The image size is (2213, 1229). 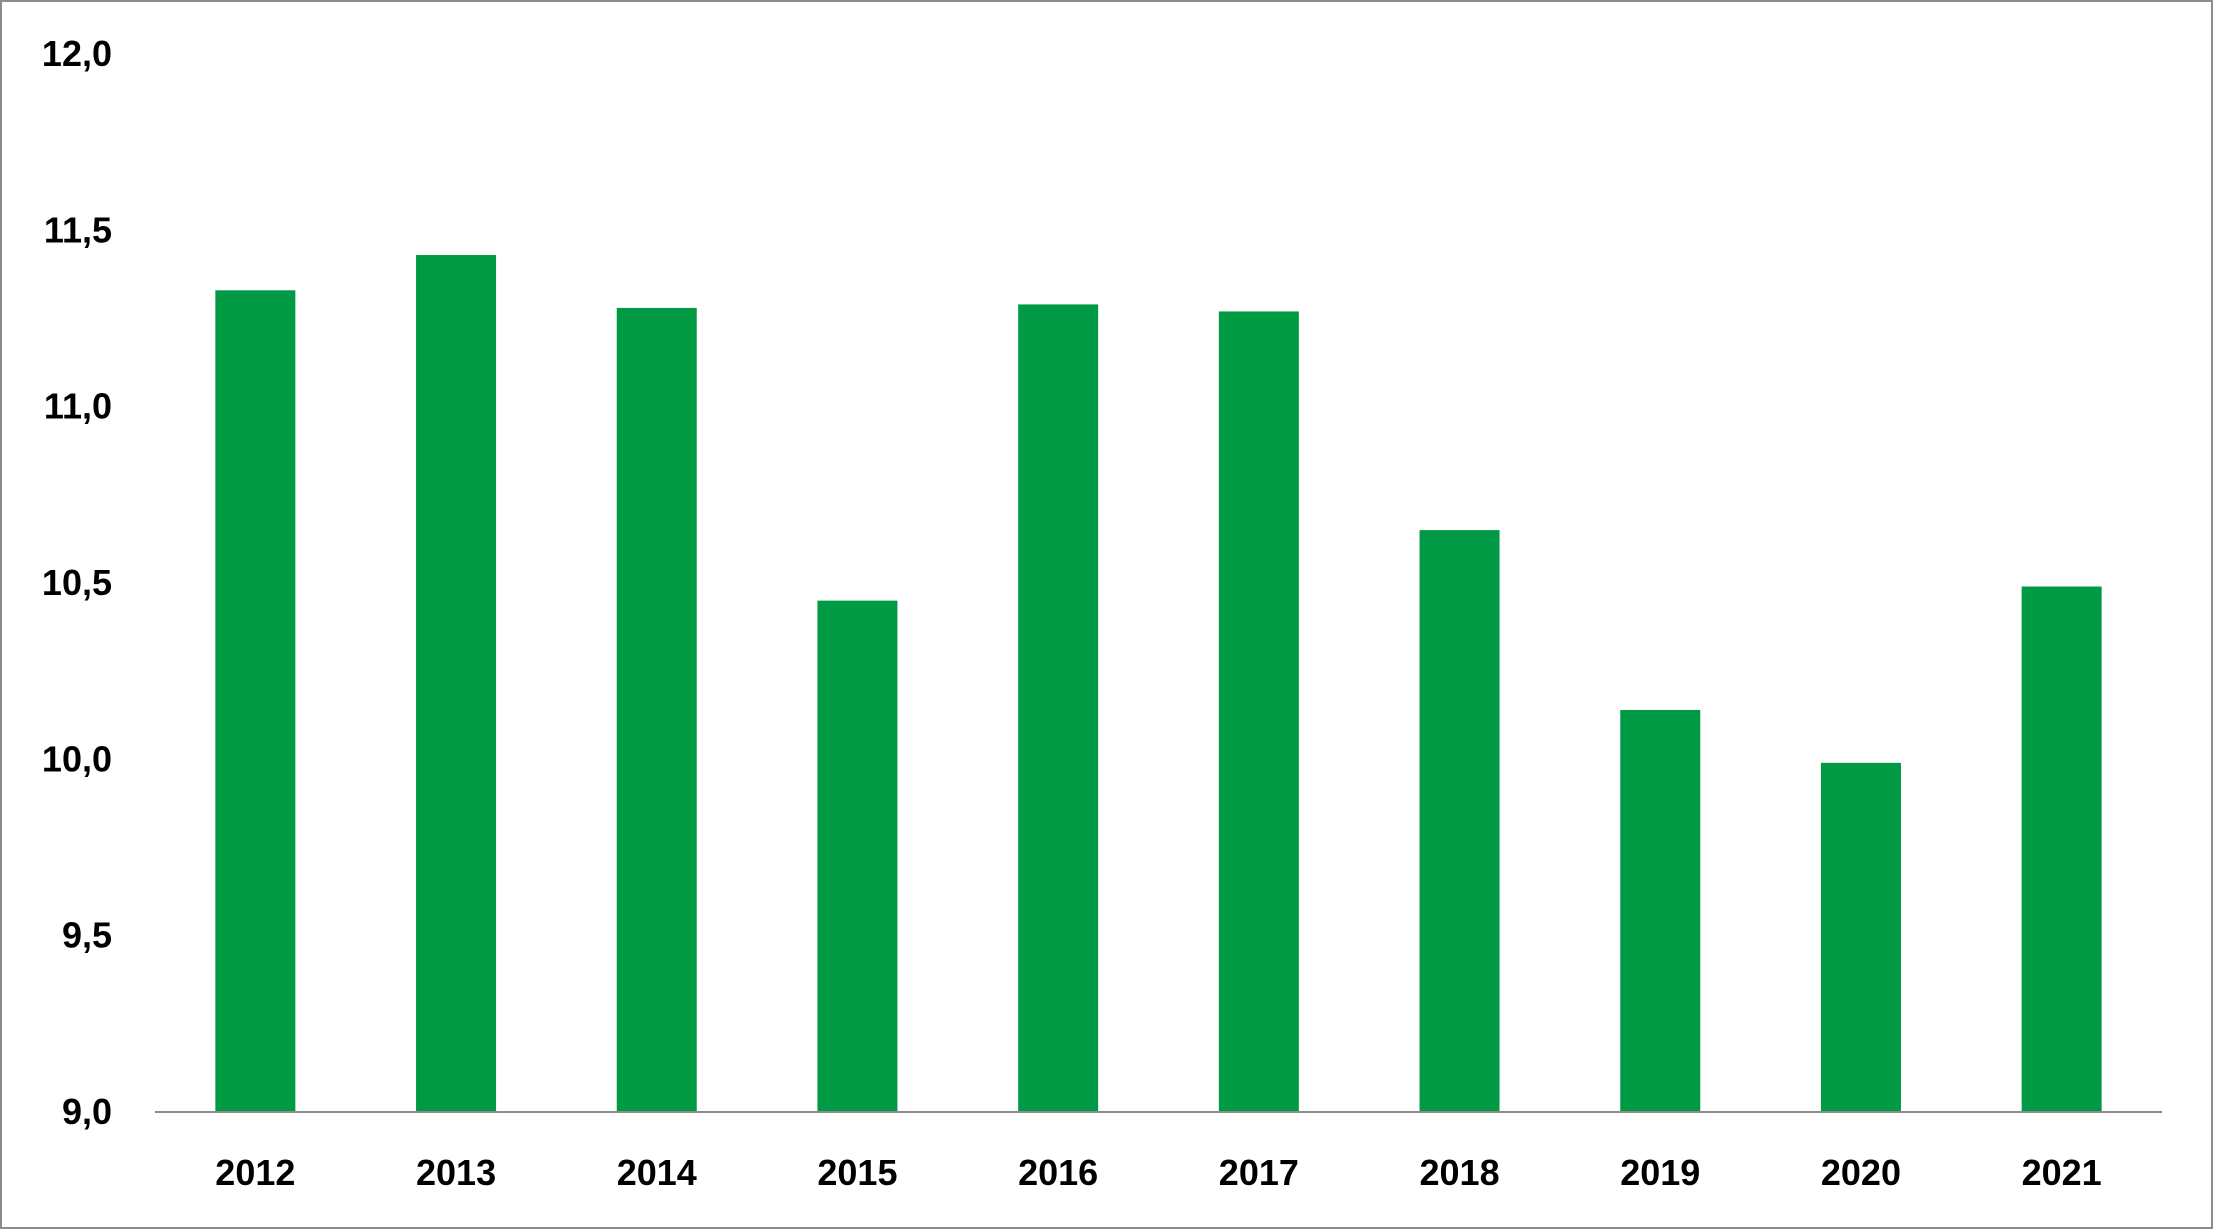 I want to click on y-tick-label: 10,0, so click(x=77, y=758).